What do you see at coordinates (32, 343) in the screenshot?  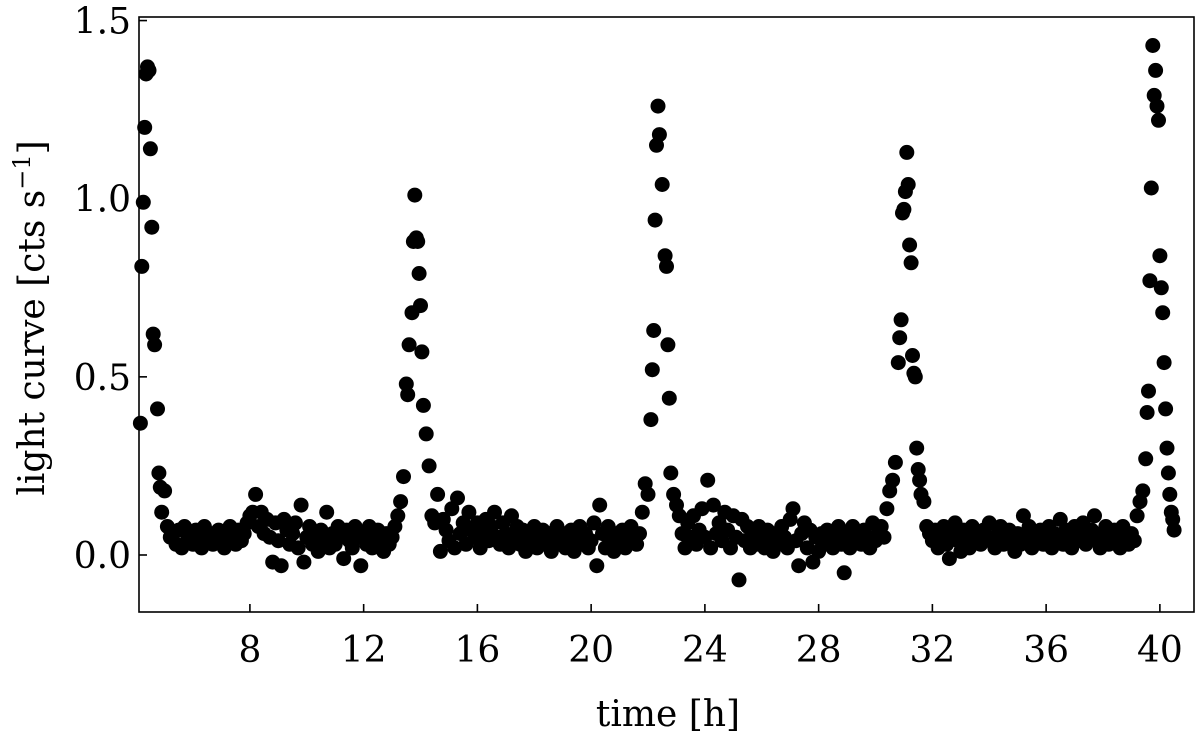 I see `y-axis-title-main: light curve [cts s` at bounding box center [32, 343].